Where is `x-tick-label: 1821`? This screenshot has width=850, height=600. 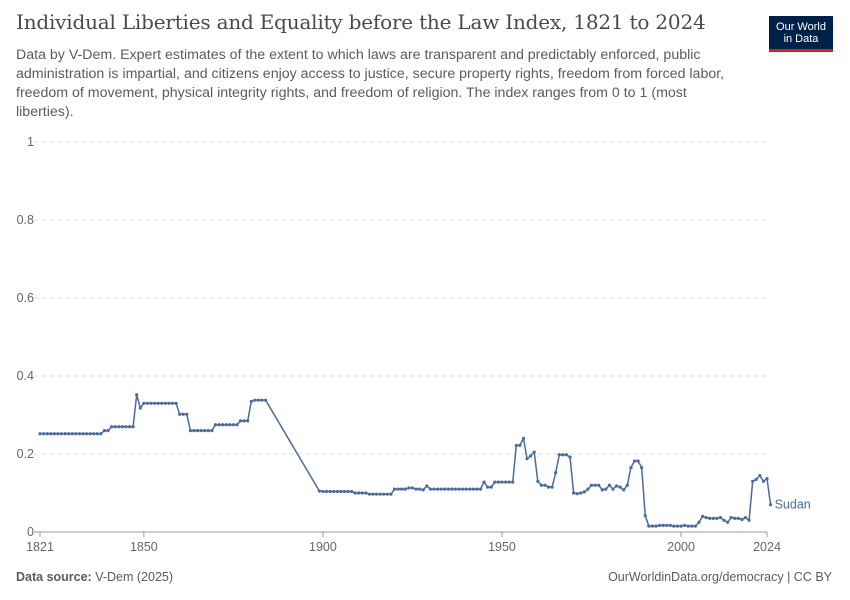
x-tick-label: 1821 is located at coordinates (40, 547).